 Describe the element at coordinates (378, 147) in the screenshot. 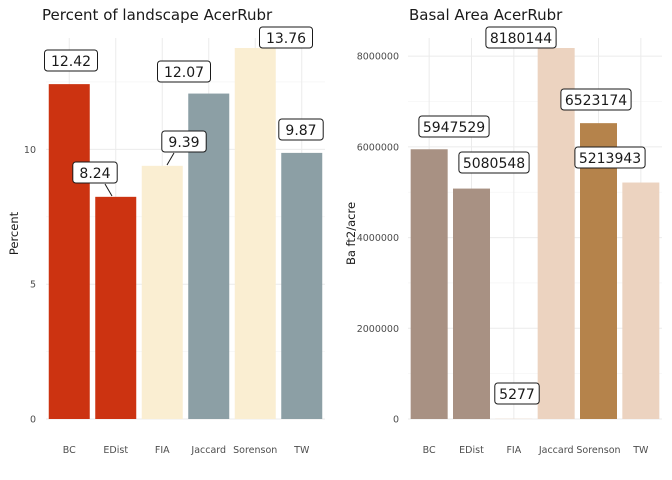

I see `y-tick-label: 6000000` at that location.